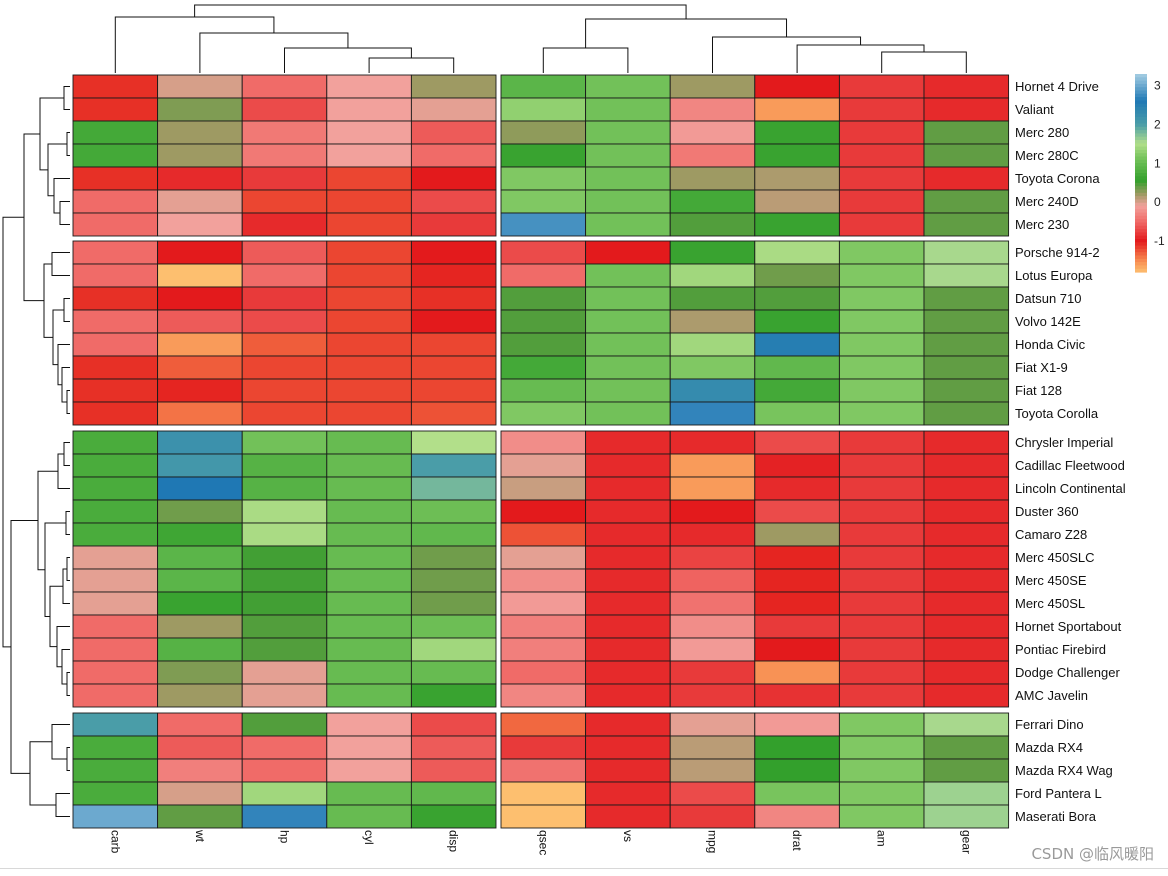 This screenshot has width=1168, height=876. I want to click on column-label: hp, so click(285, 837).